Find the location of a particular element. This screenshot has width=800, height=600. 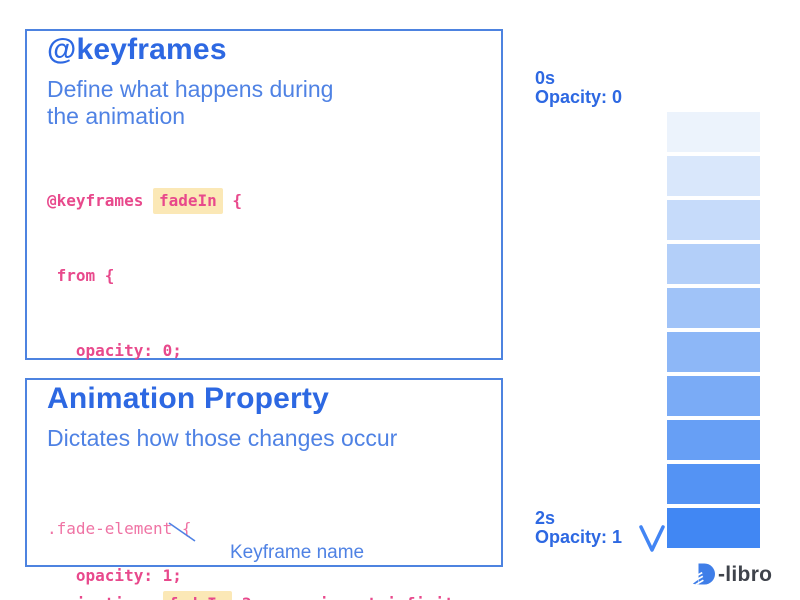

code-text: { is located at coordinates (232, 200).